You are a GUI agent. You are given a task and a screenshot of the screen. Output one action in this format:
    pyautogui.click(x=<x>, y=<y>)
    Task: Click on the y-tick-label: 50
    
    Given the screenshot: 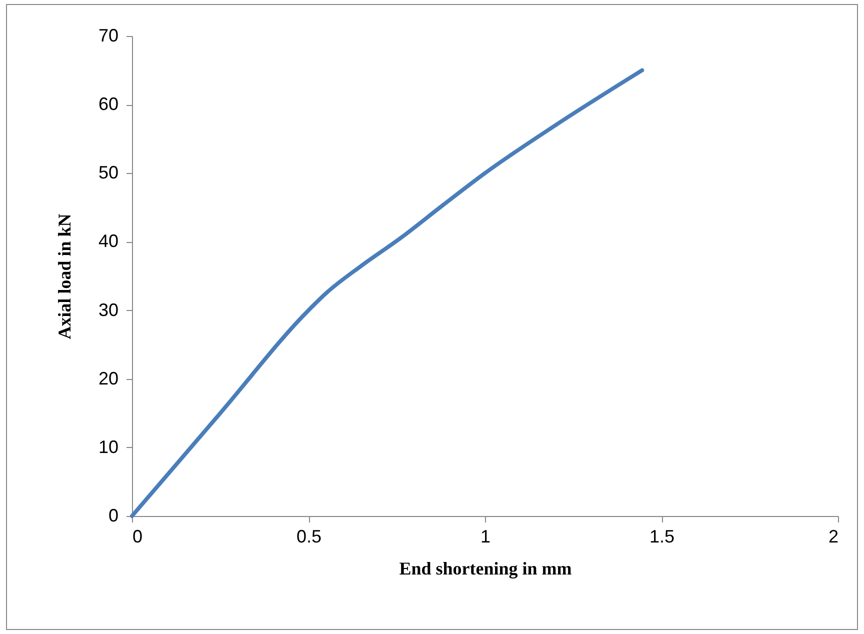 What is the action you would take?
    pyautogui.click(x=108, y=172)
    